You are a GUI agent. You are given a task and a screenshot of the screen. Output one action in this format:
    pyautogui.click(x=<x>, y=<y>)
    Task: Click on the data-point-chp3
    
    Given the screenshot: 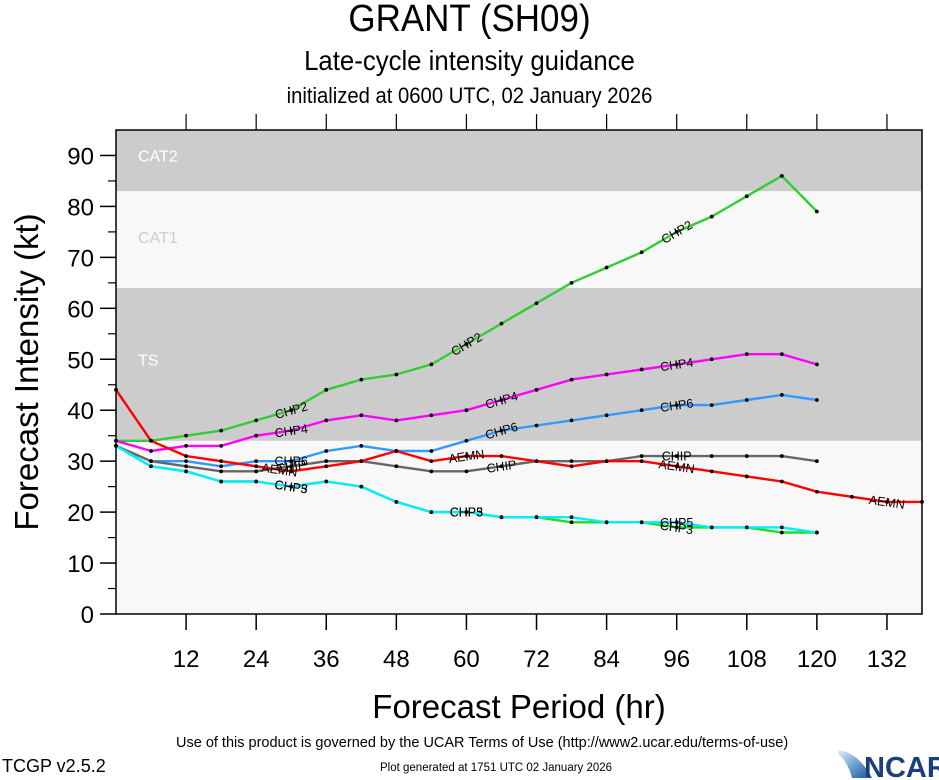 What is the action you would take?
    pyautogui.click(x=676, y=527)
    